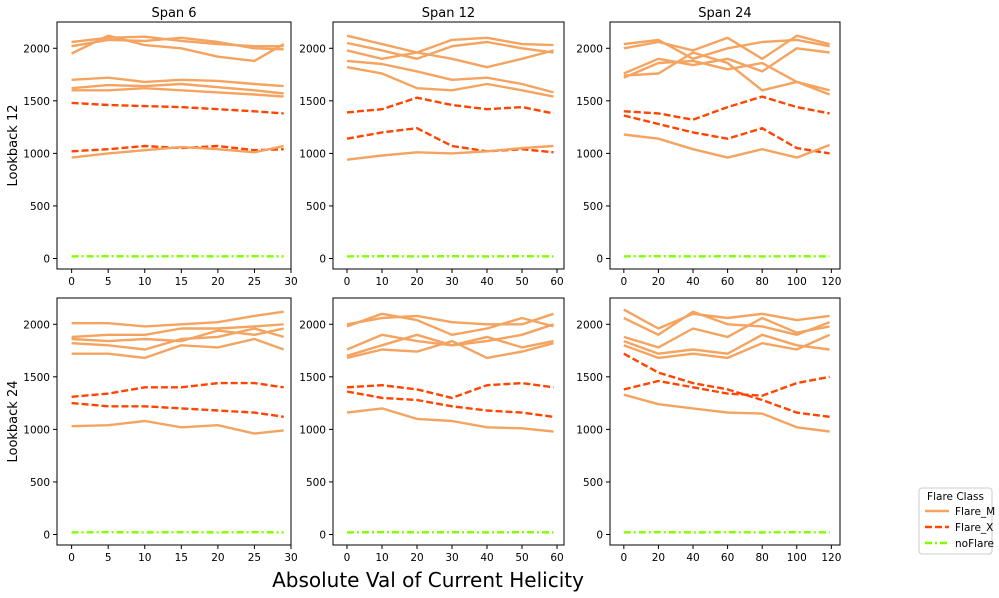  What do you see at coordinates (797, 282) in the screenshot?
I see `x-tick-label: 100` at bounding box center [797, 282].